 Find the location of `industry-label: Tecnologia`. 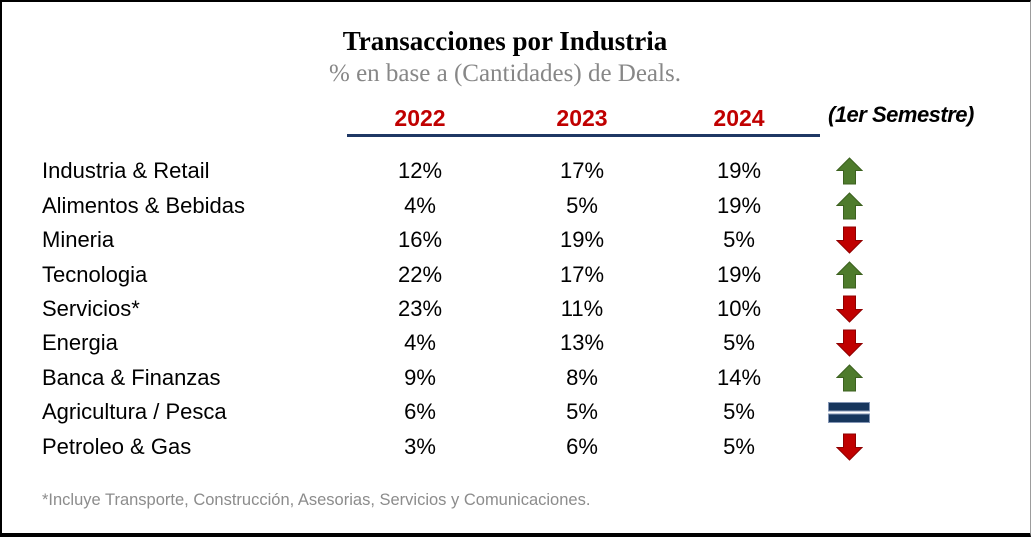

industry-label: Tecnologia is located at coordinates (95, 274).